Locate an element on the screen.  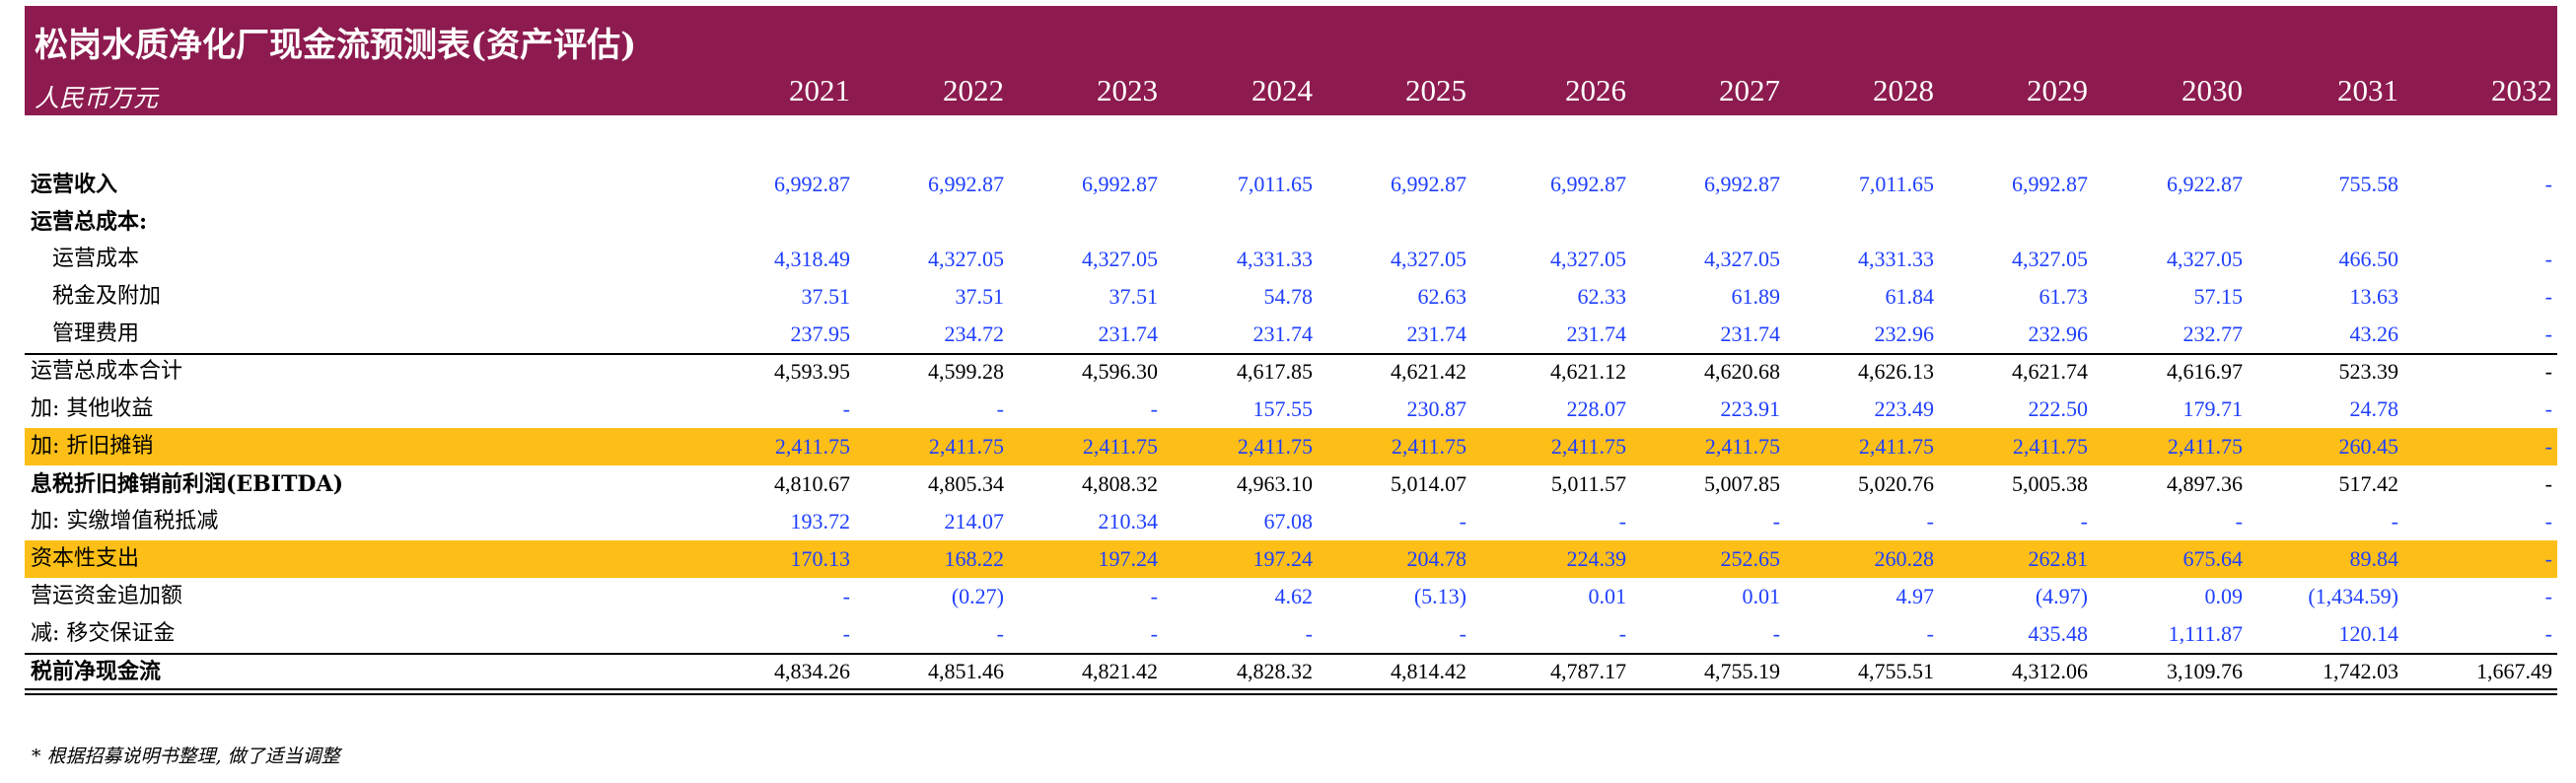
cell-value: 232.96 is located at coordinates (1904, 333).